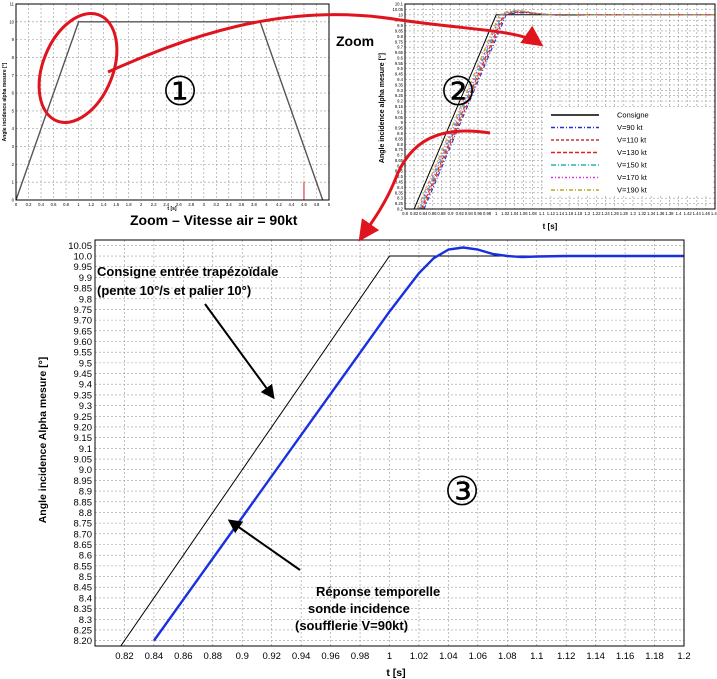  I want to click on zoom-label: Zoom, so click(355, 41).